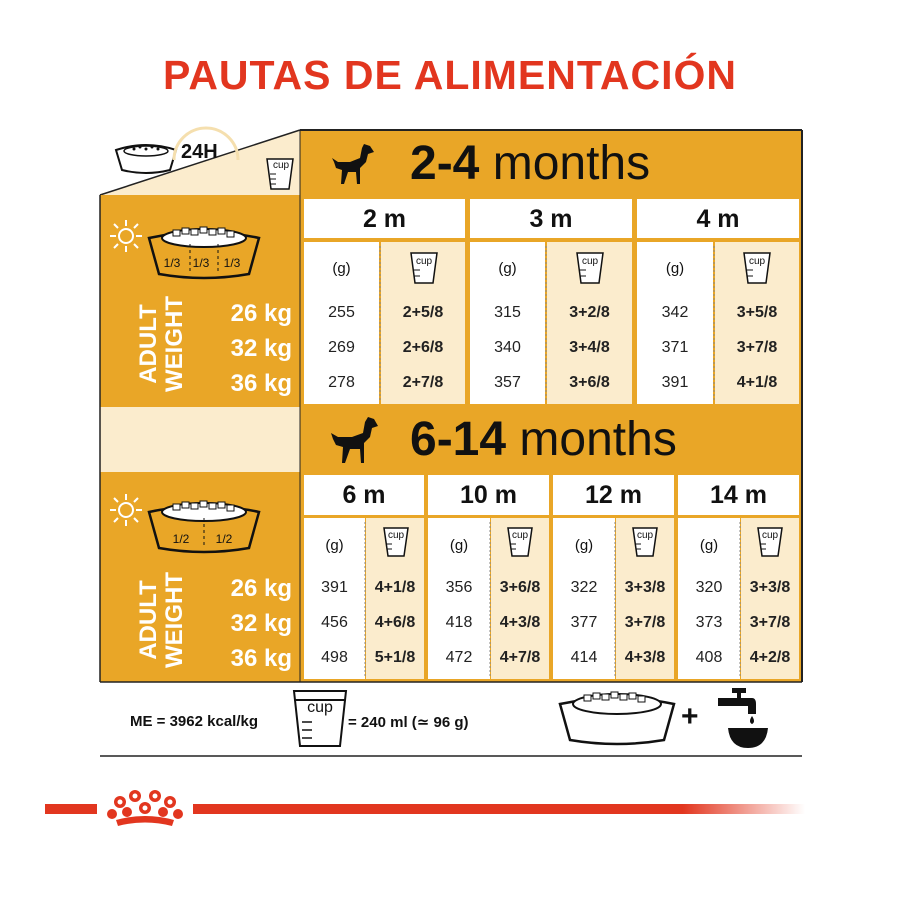 This screenshot has height=900, width=900. I want to click on month-header: 2 m, so click(384, 219).